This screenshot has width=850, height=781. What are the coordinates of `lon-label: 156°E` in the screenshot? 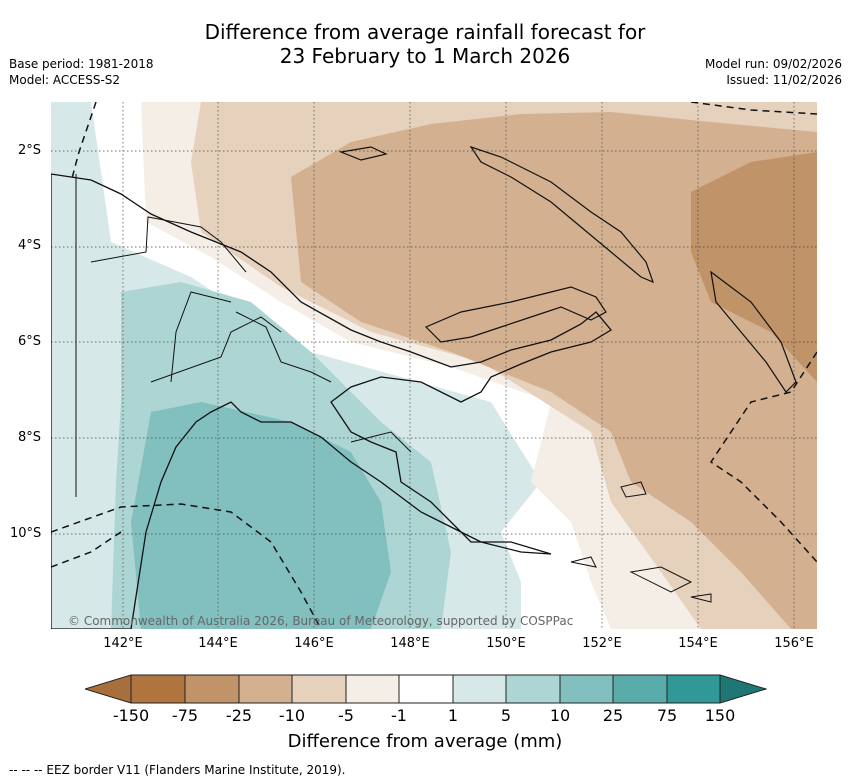 It's located at (794, 643).